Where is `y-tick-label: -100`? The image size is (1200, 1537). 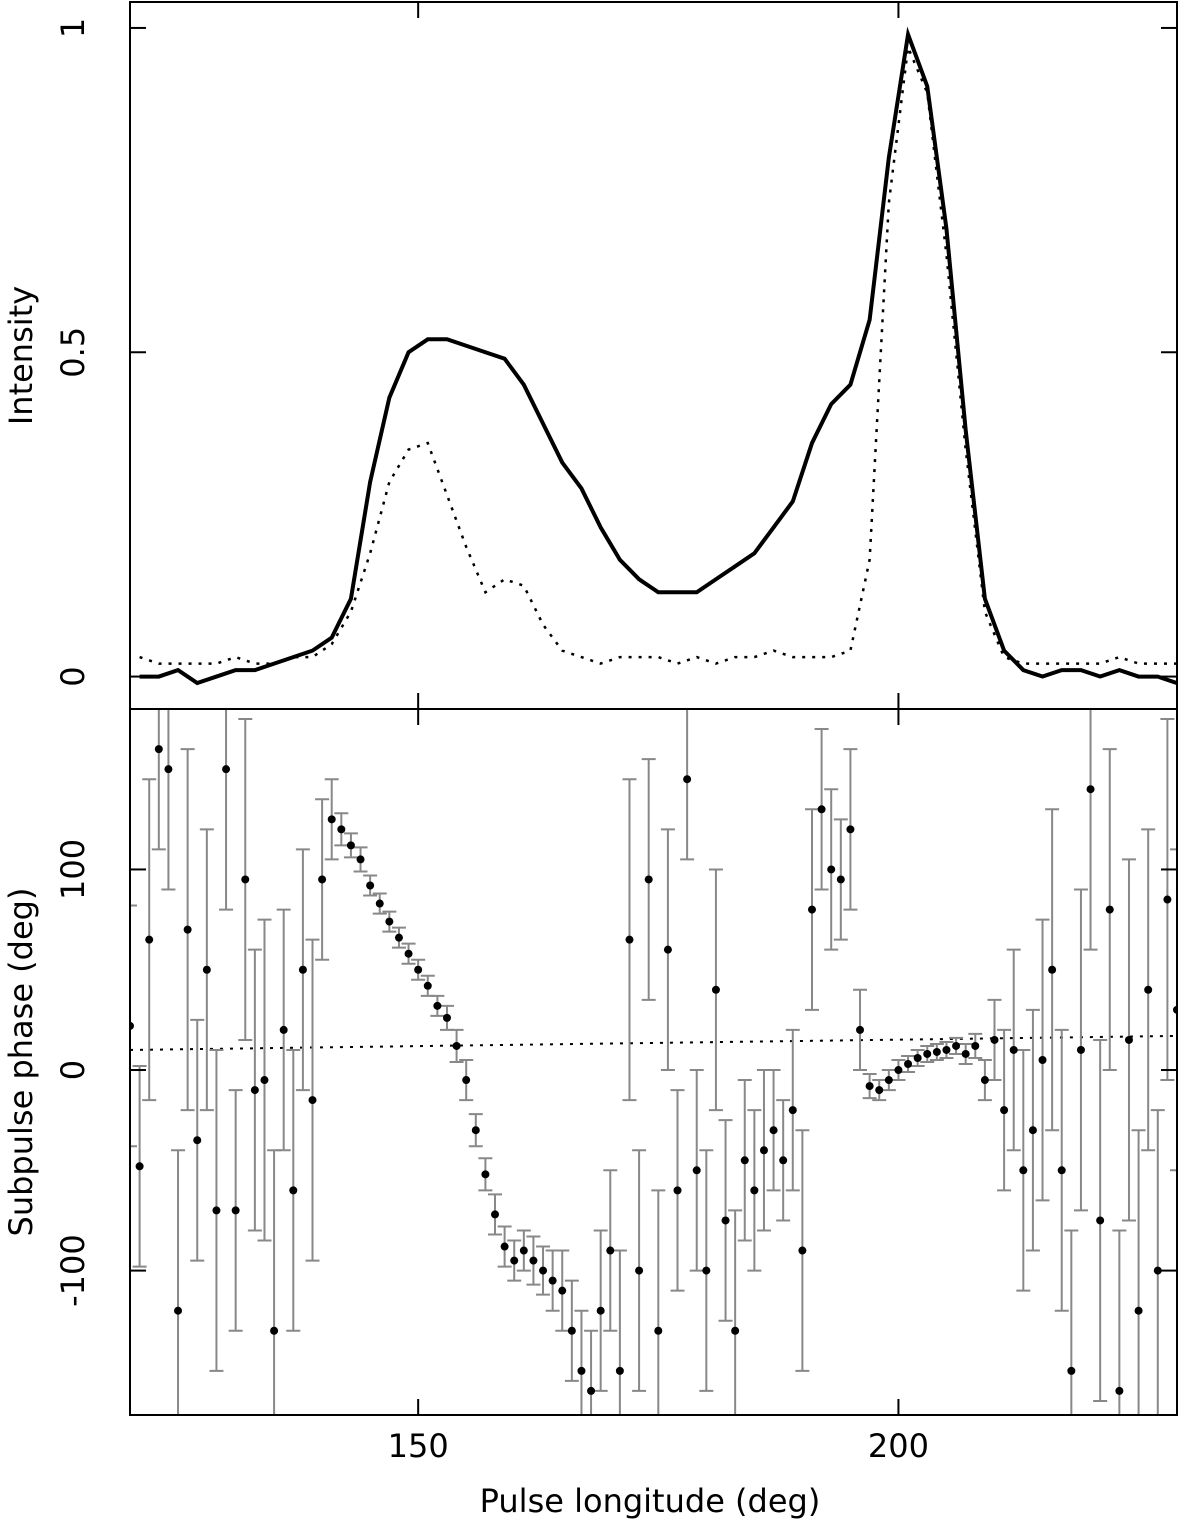 y-tick-label: -100 is located at coordinates (73, 1270).